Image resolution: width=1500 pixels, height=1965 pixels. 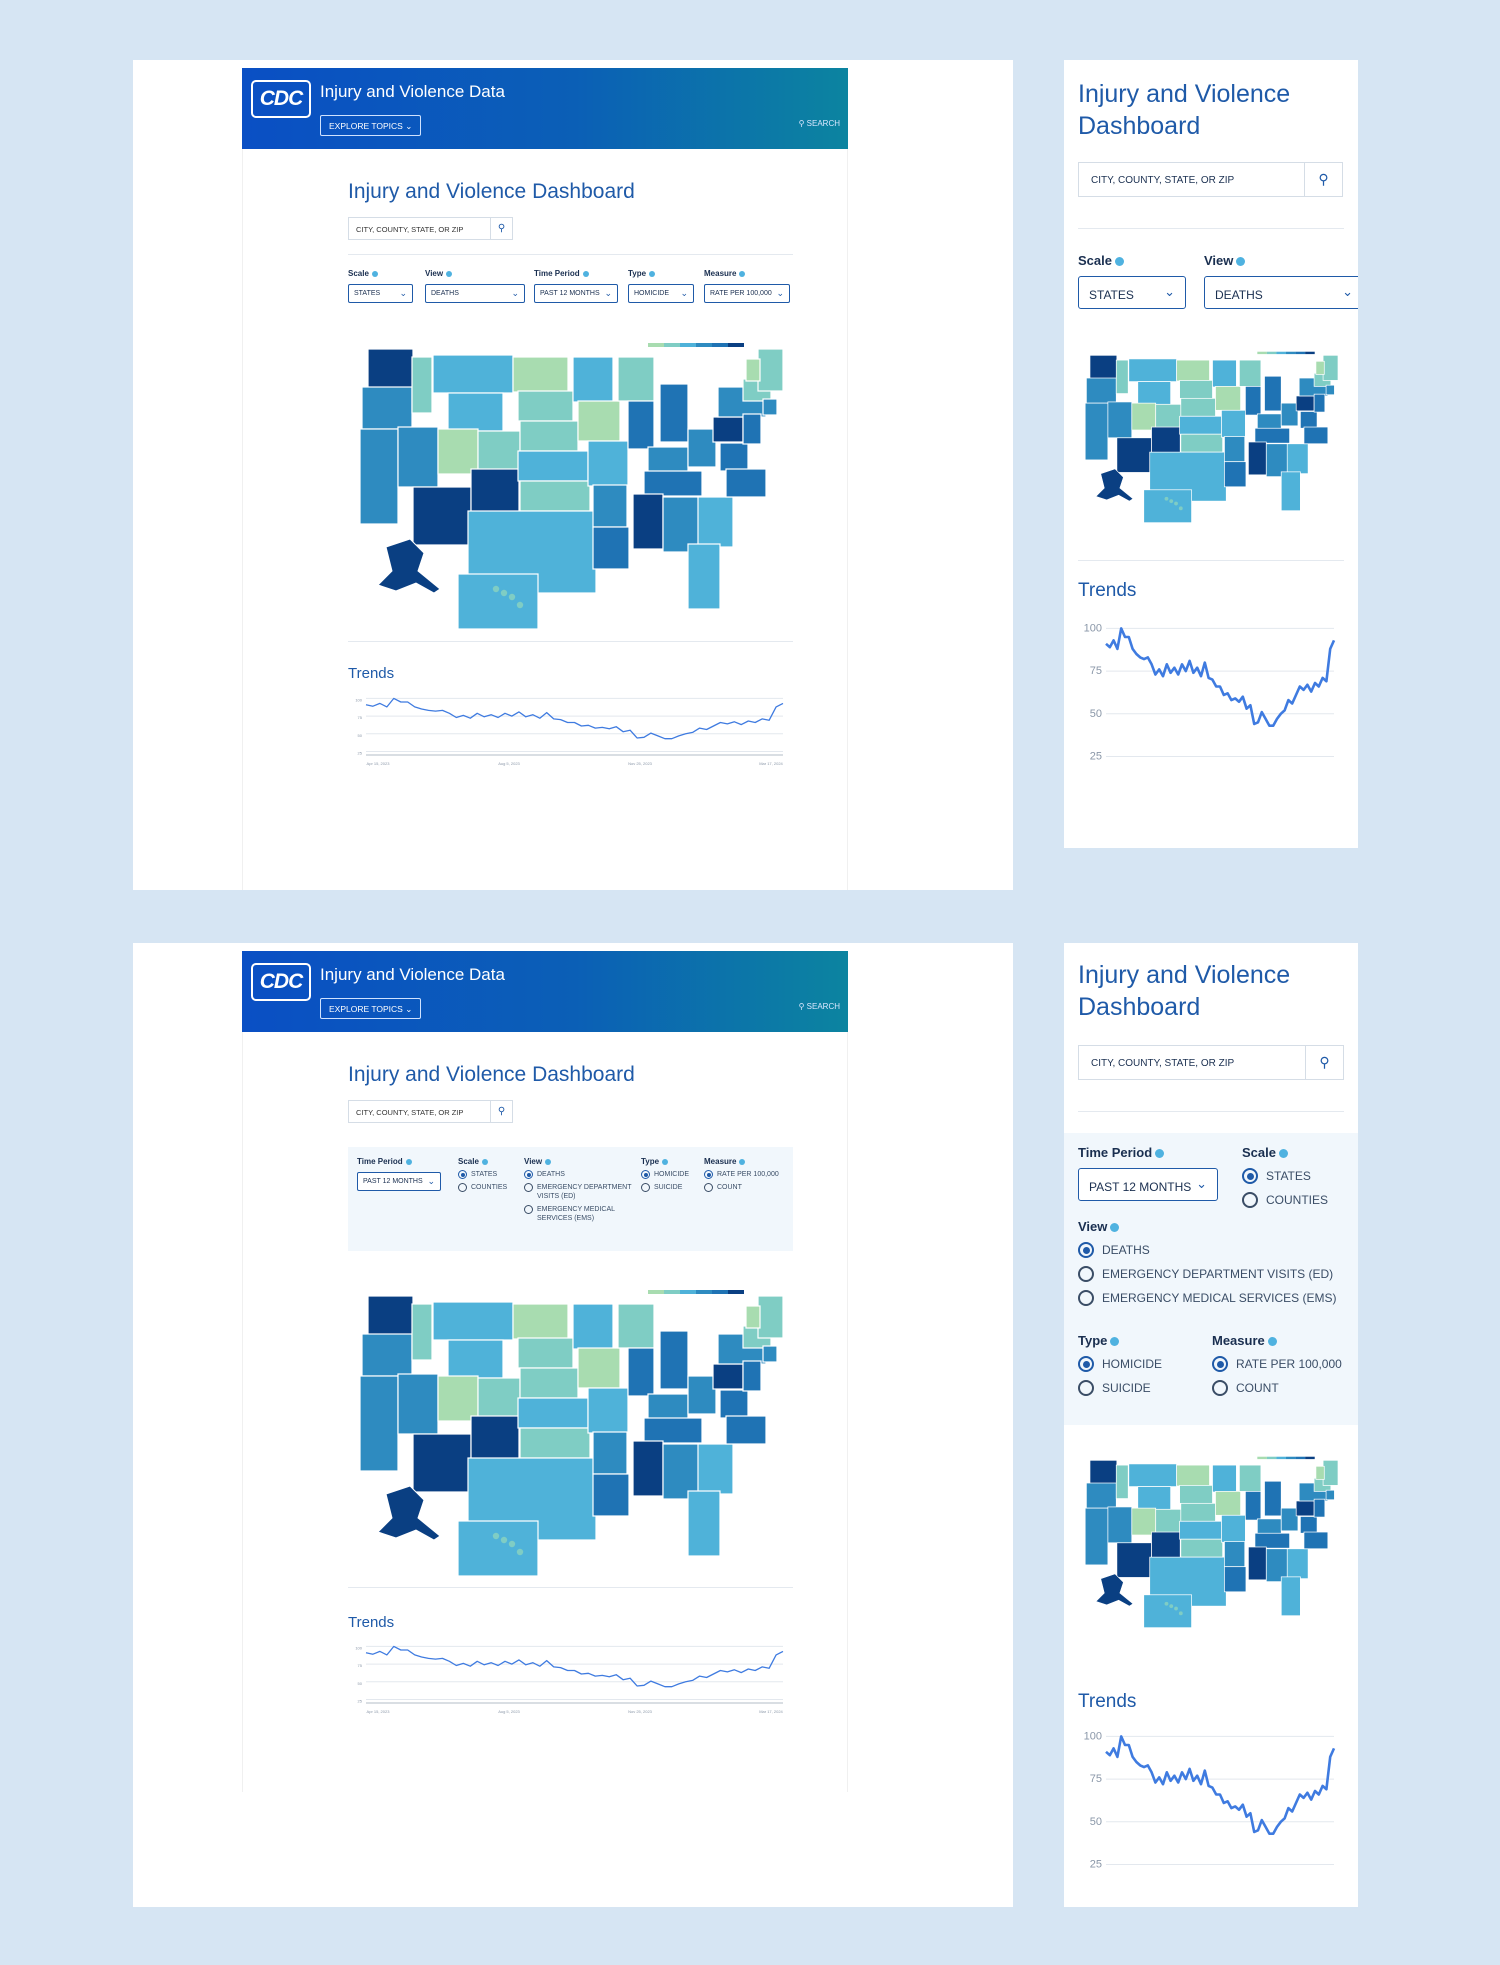 What do you see at coordinates (1262, 353) in the screenshot?
I see `legend-swatch` at bounding box center [1262, 353].